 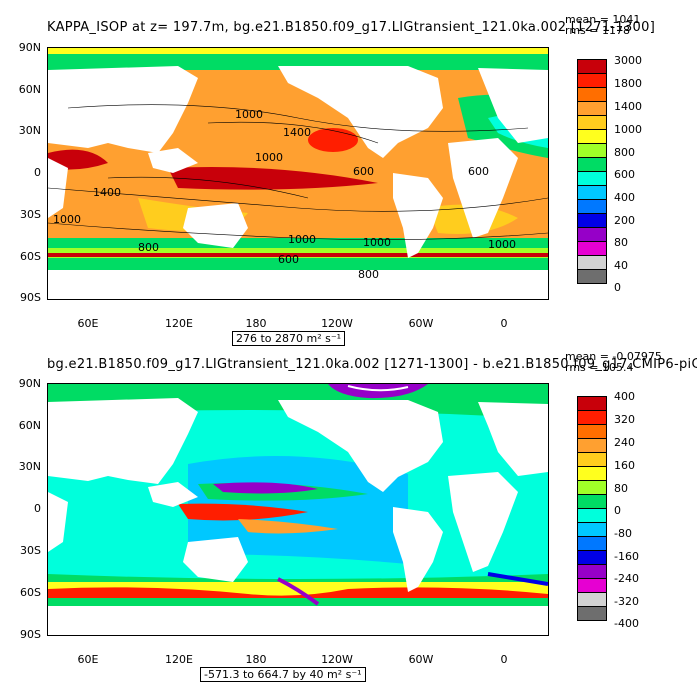 I want to click on panel1-rms: rms = 1178, so click(x=597, y=30).